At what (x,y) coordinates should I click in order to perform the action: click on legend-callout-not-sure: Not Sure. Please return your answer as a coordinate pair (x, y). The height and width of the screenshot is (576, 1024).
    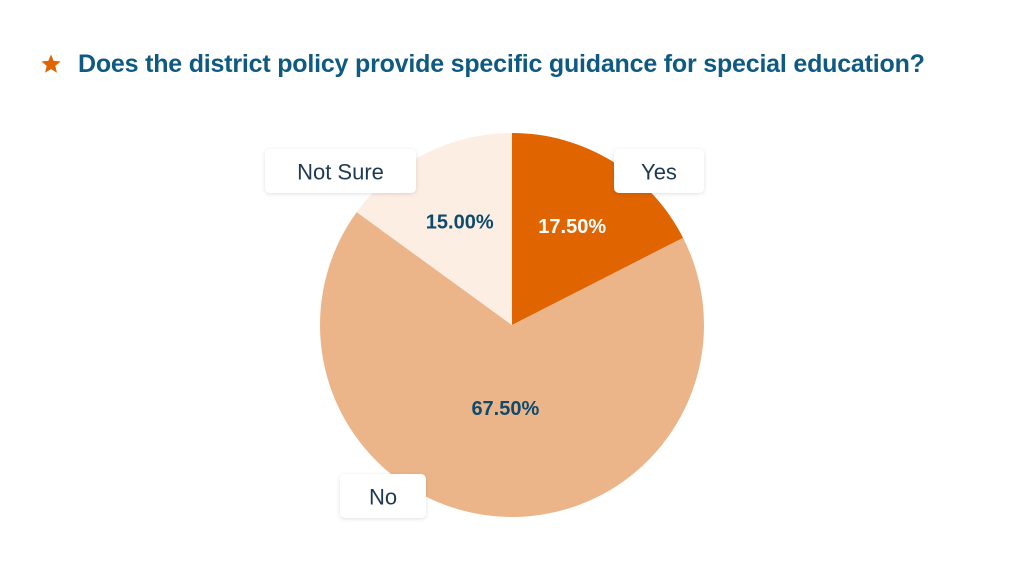
    Looking at the image, I should click on (340, 171).